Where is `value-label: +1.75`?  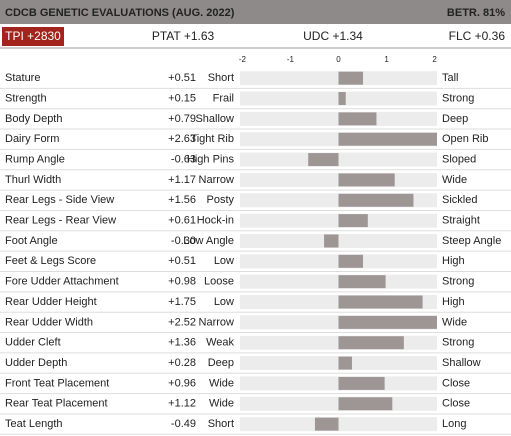
value-label: +1.75 is located at coordinates (182, 302).